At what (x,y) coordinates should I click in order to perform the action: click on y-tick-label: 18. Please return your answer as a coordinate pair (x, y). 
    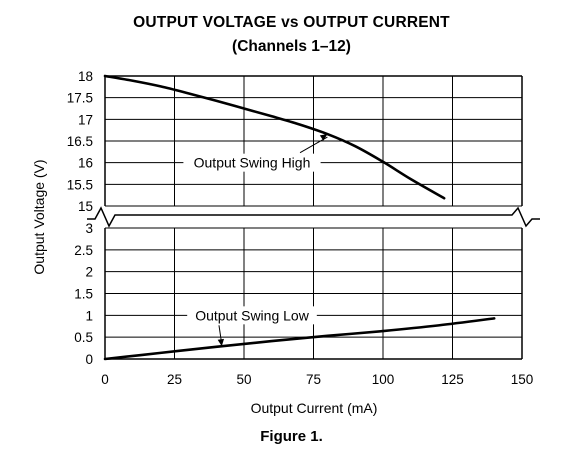
    Looking at the image, I should click on (85, 76).